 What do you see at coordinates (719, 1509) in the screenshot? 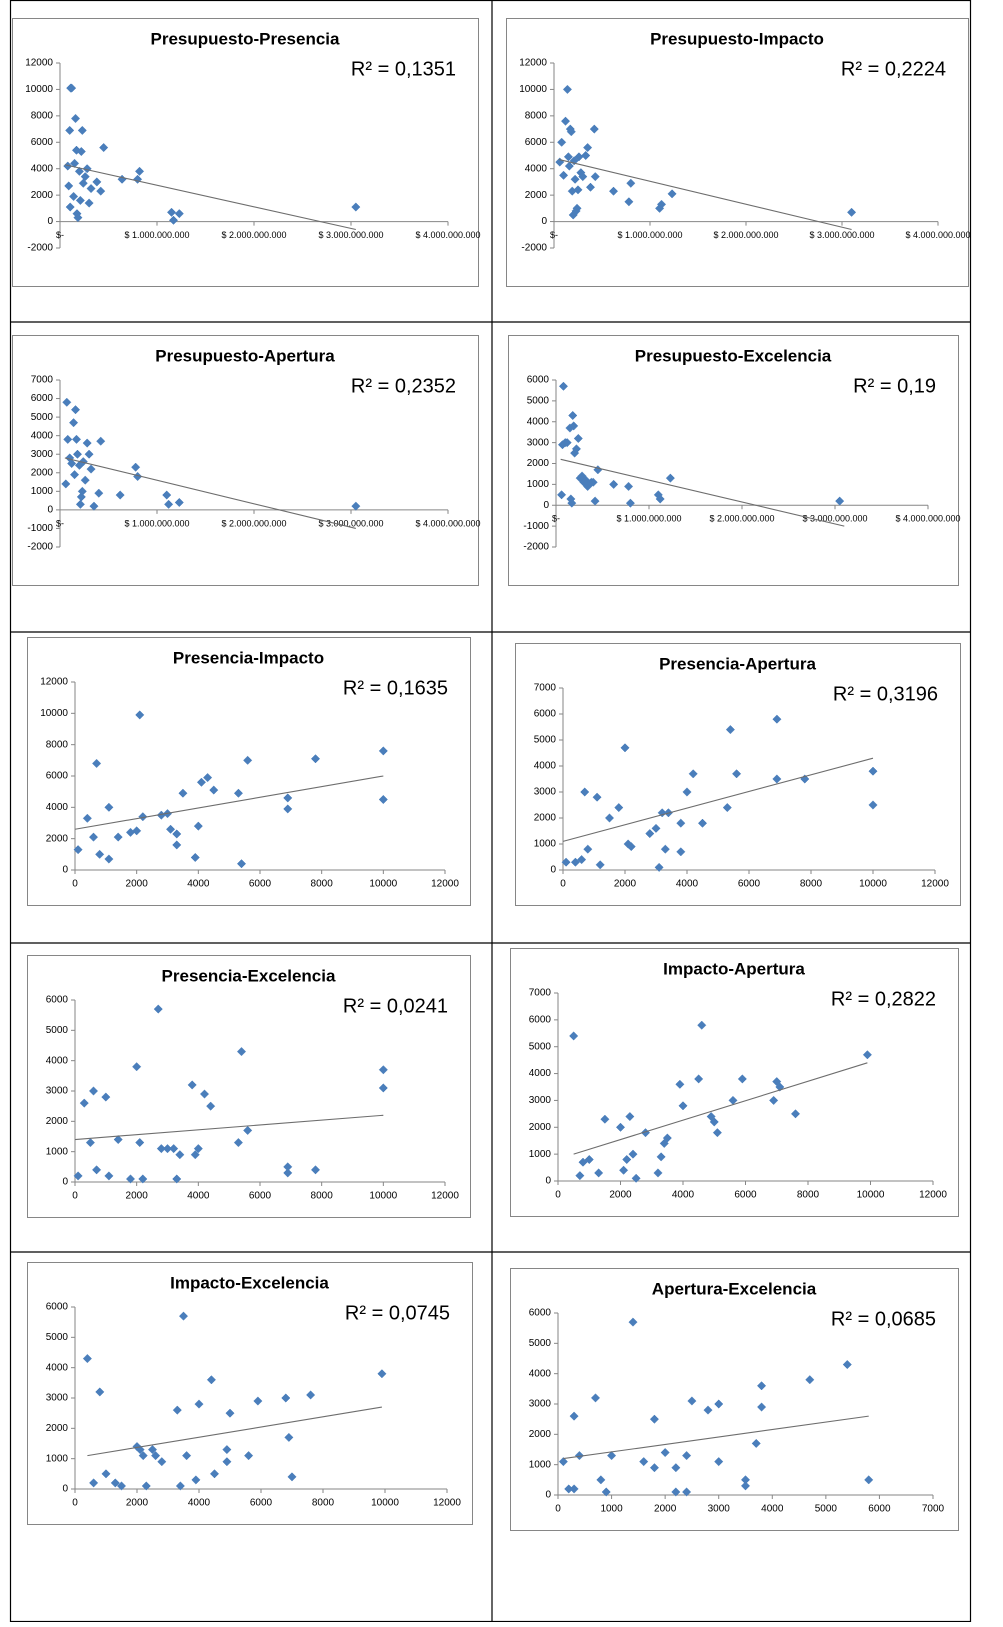
I see `x-tick-label: 3000` at bounding box center [719, 1509].